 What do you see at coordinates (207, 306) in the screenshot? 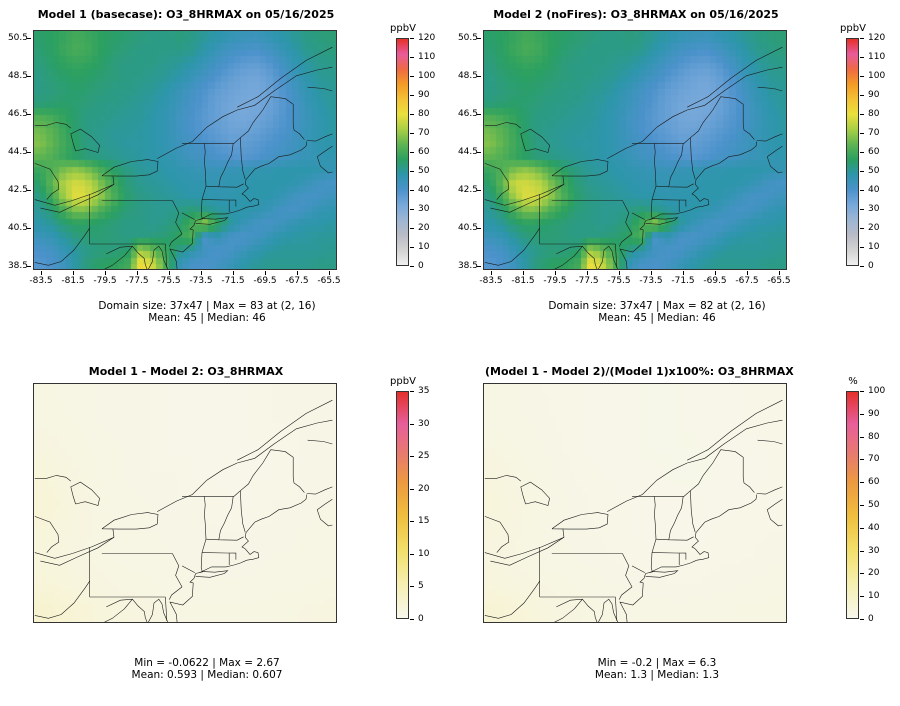
I see `stats-line-1: Domain size: 37x47 | Max = 83 at (2, 16)` at bounding box center [207, 306].